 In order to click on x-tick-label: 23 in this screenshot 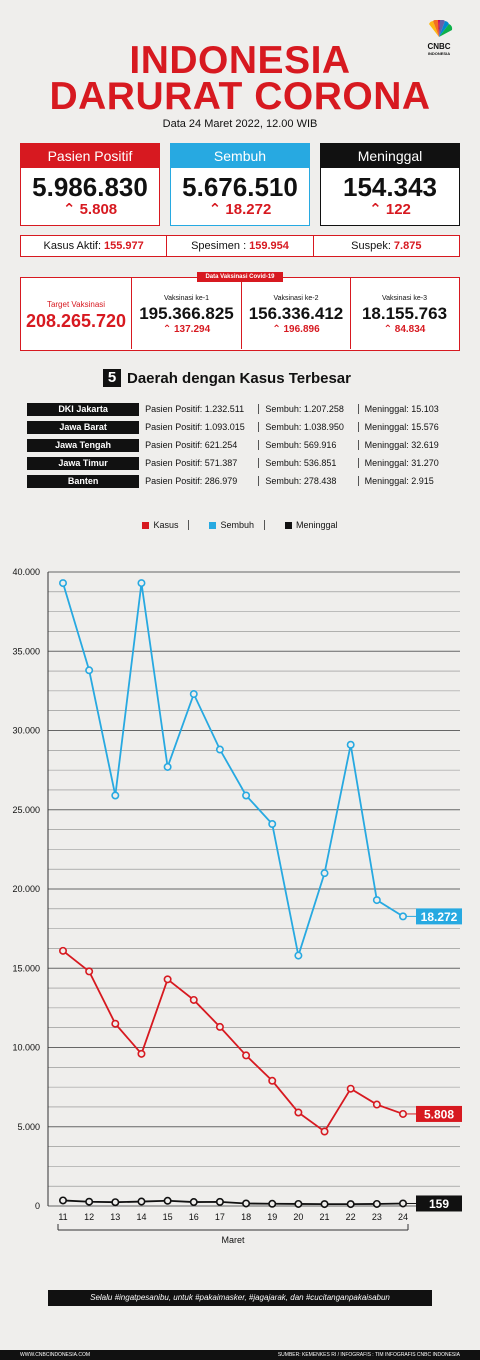, I will do `click(377, 1217)`.